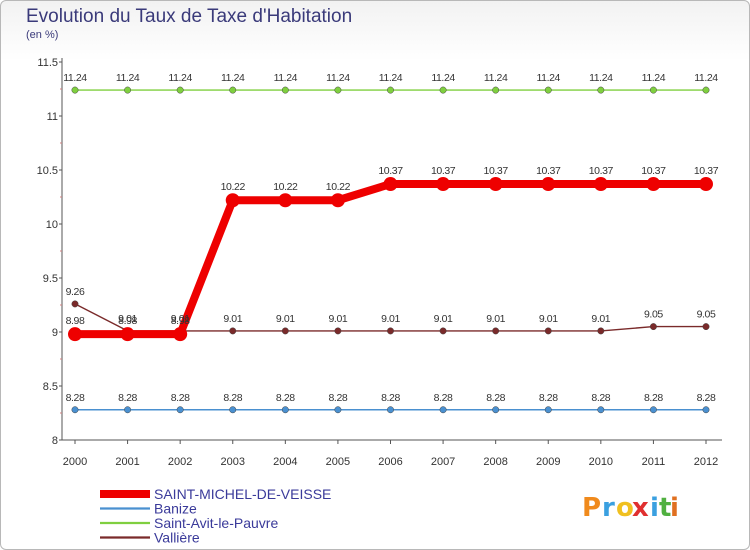 The image size is (750, 550). I want to click on y-tick-label: 11.5, so click(47, 63).